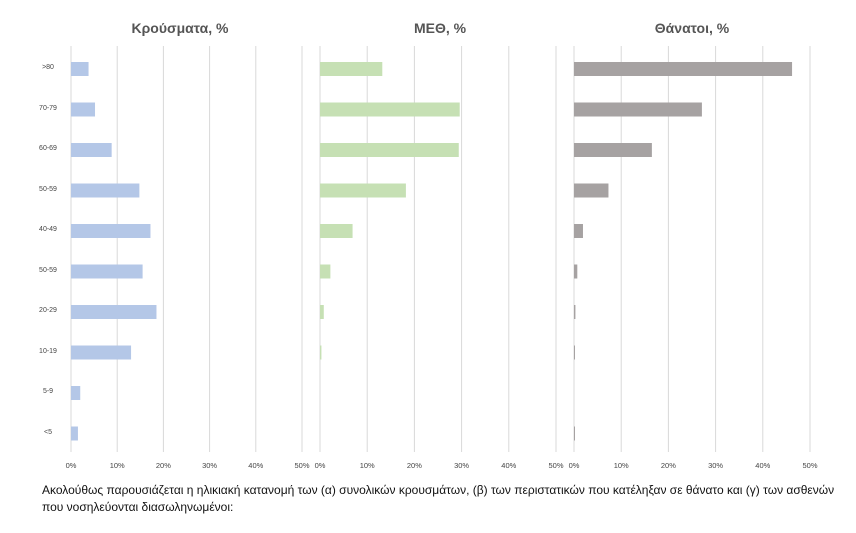 The height and width of the screenshot is (533, 856). What do you see at coordinates (440, 28) in the screenshot?
I see `panel-title-icu: ΜΕΘ, %` at bounding box center [440, 28].